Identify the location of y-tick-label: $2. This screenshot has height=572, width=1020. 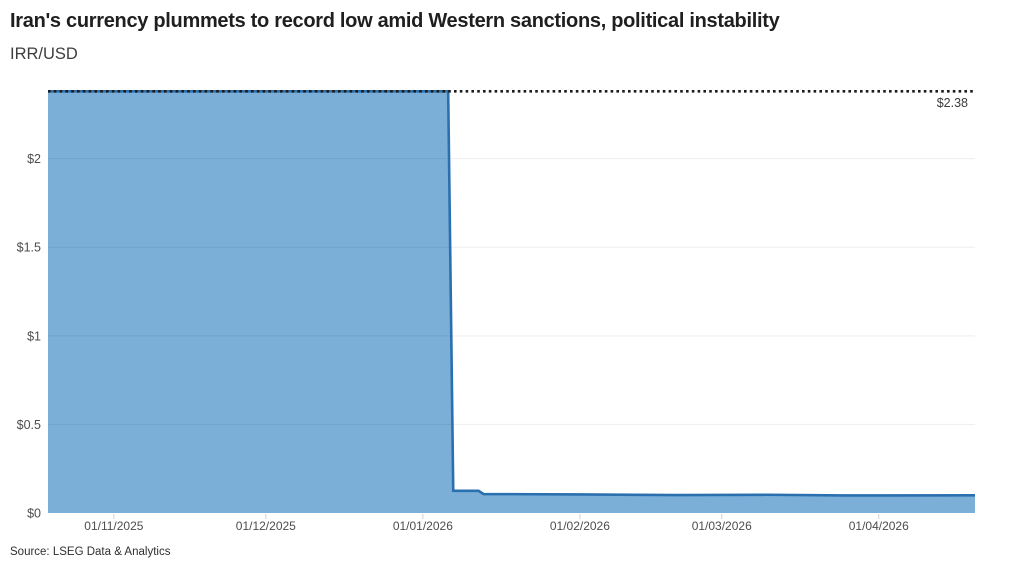
(34, 159).